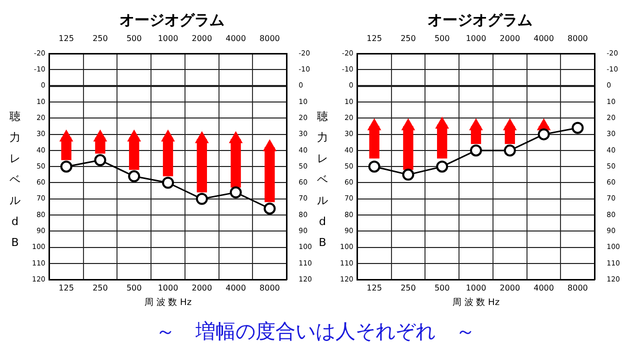 The image size is (631, 350). I want to click on text: ～ 増幅の度合いは人それぞれ ～, so click(315, 331).